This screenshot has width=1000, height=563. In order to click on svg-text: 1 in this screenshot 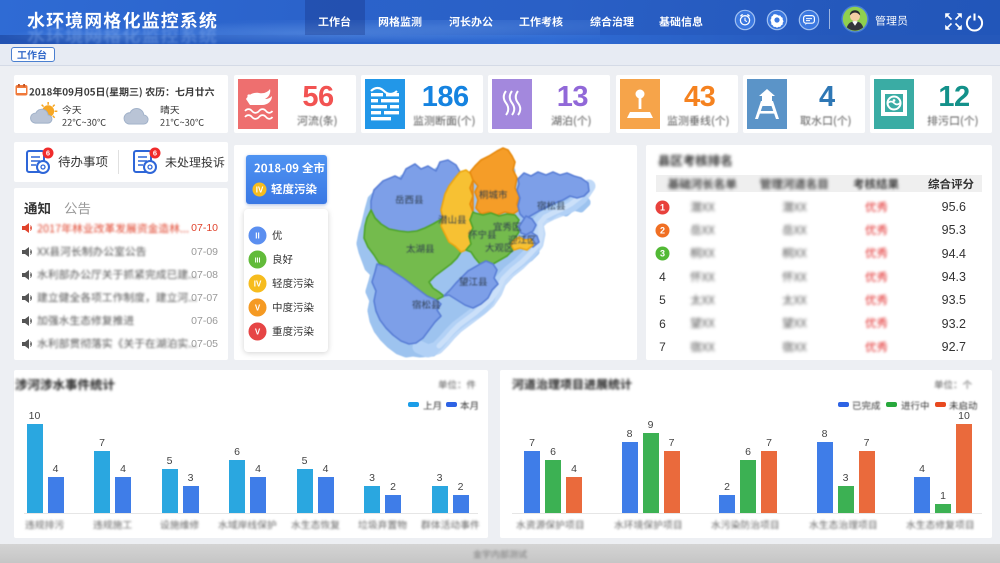, I will do `click(662, 207)`.